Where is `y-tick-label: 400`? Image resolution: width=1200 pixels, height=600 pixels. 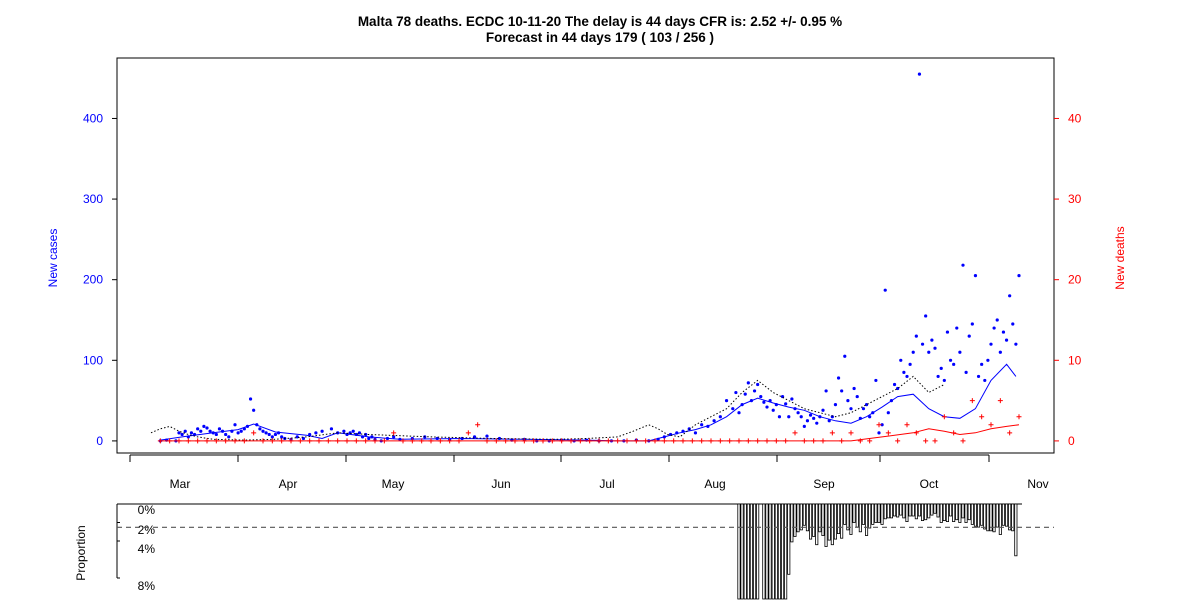 y-tick-label: 400 is located at coordinates (93, 118).